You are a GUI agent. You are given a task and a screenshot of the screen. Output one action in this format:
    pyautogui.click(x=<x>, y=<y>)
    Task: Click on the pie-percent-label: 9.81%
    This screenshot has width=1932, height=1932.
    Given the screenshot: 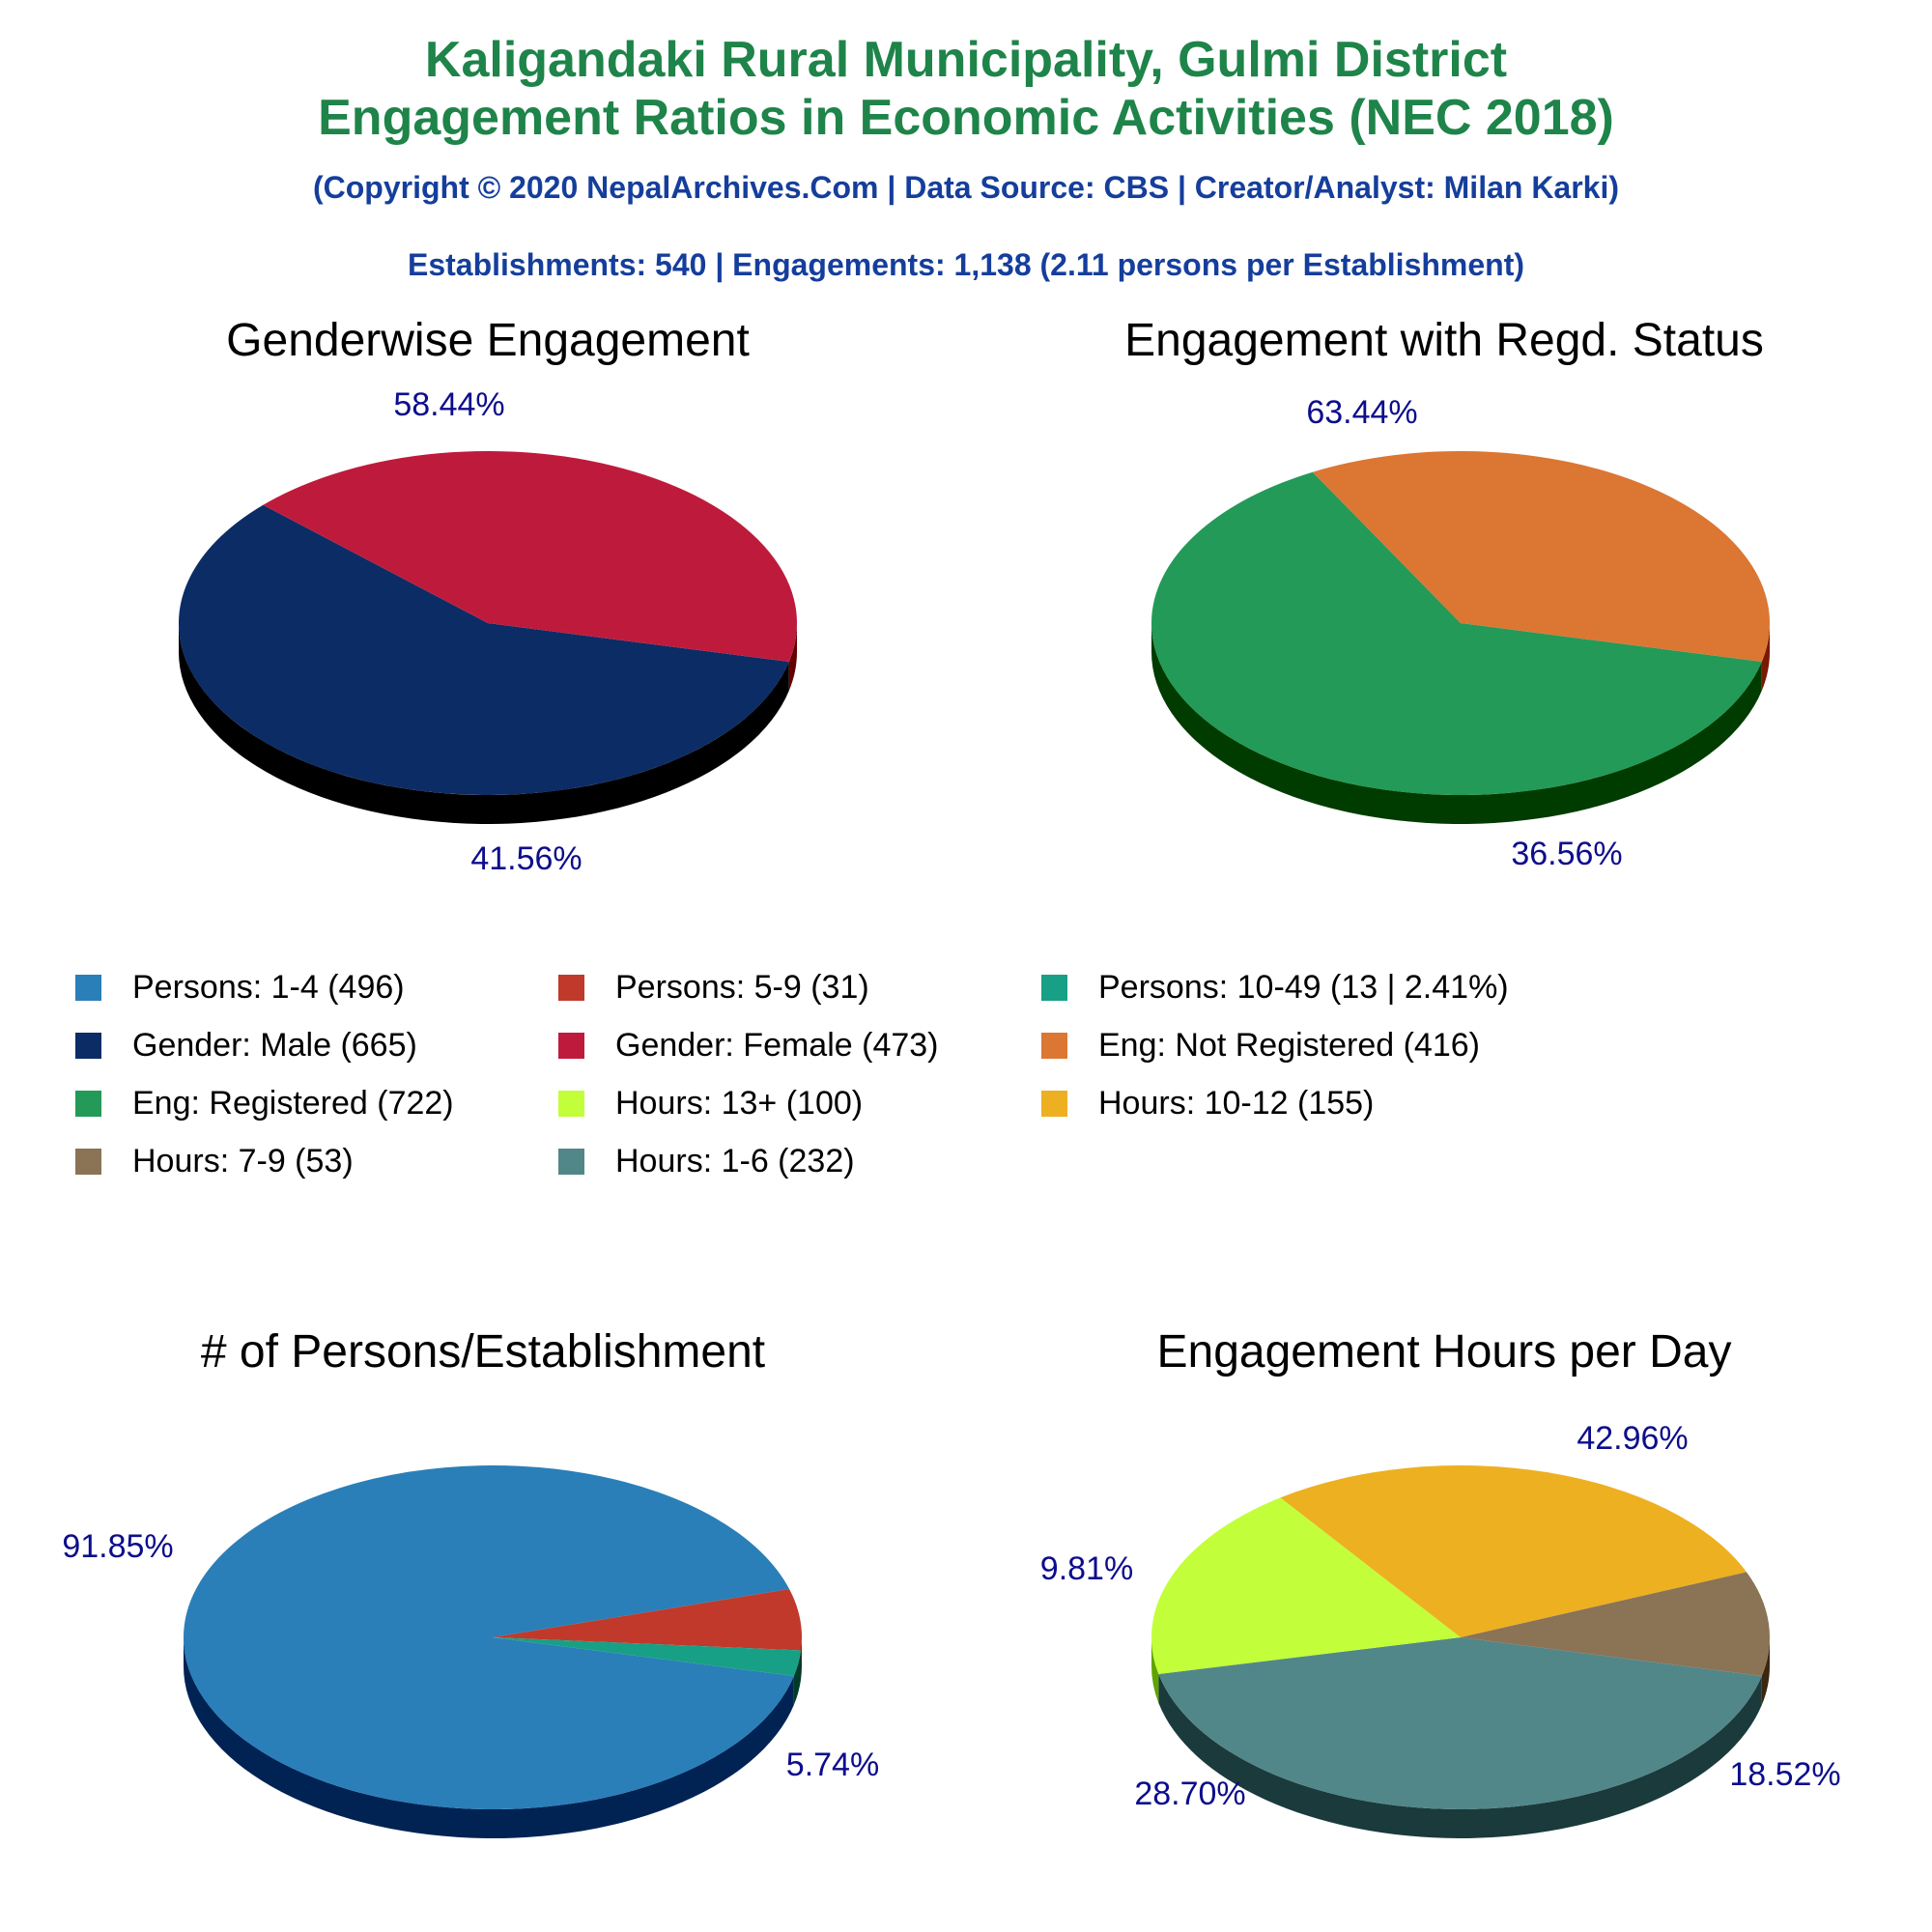 What is the action you would take?
    pyautogui.click(x=1086, y=1568)
    